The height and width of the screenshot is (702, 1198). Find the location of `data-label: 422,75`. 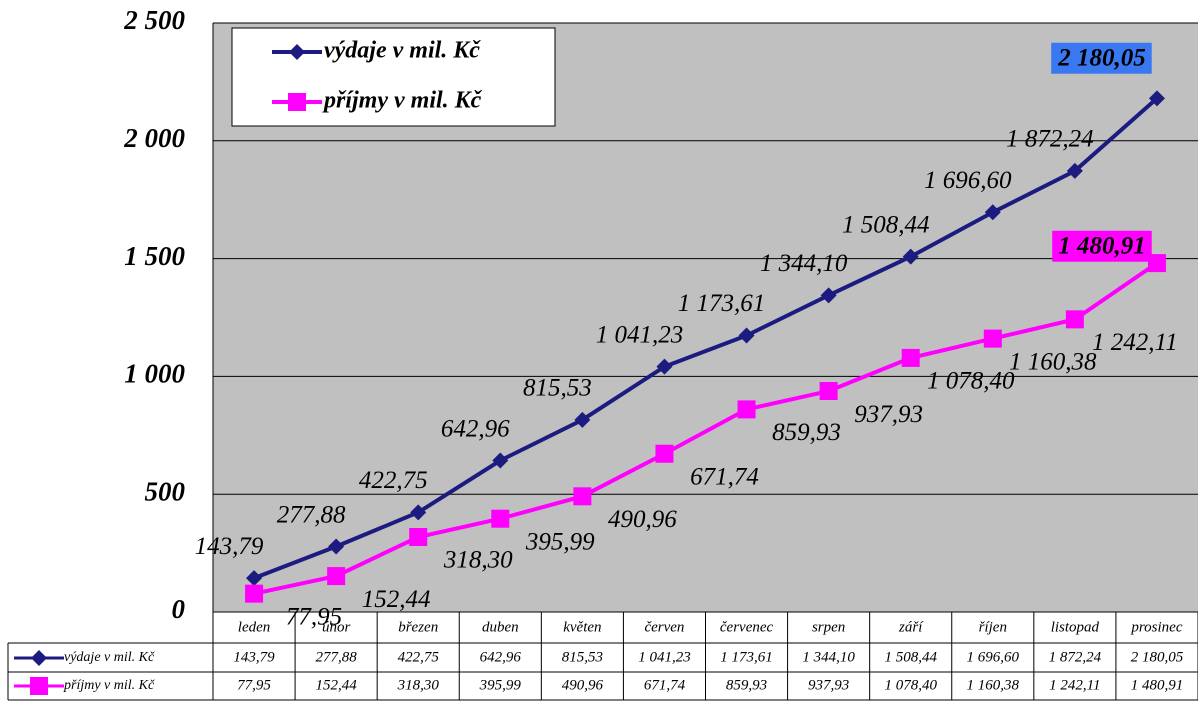

data-label: 422,75 is located at coordinates (393, 480).